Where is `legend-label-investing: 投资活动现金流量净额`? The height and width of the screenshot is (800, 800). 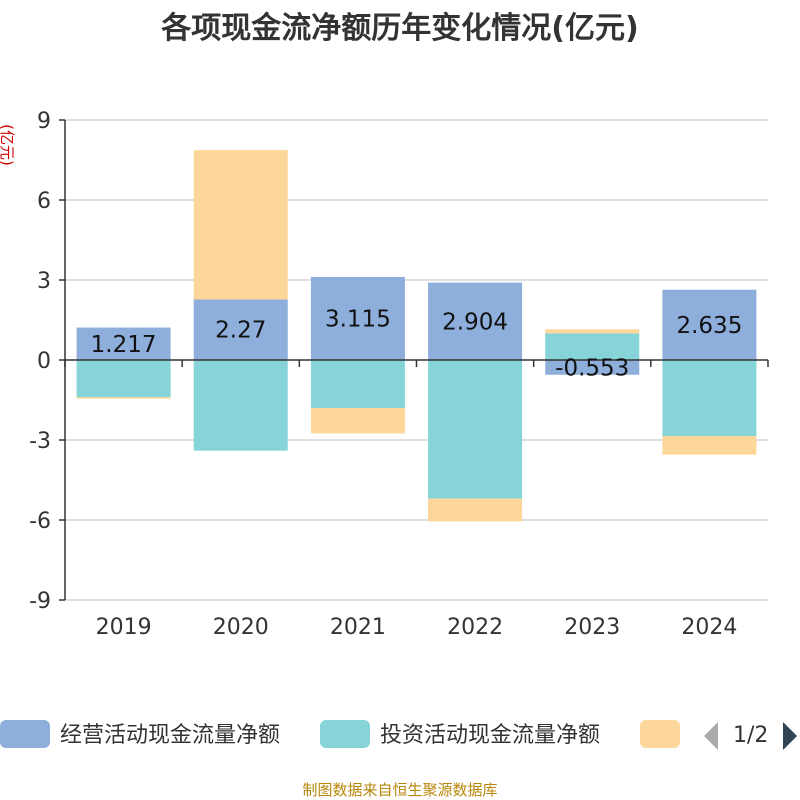 legend-label-investing: 投资活动现金流量净额 is located at coordinates (490, 735).